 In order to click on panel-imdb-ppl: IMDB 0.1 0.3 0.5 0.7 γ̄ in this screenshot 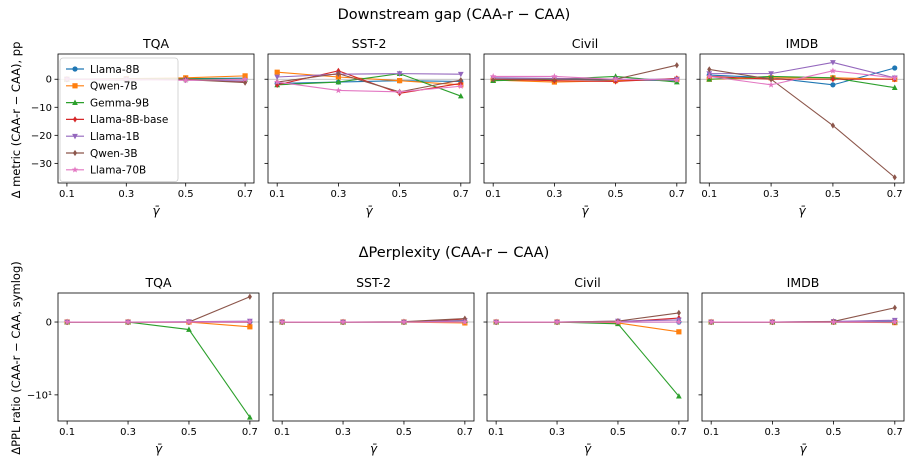, I will do `click(801, 365)`.